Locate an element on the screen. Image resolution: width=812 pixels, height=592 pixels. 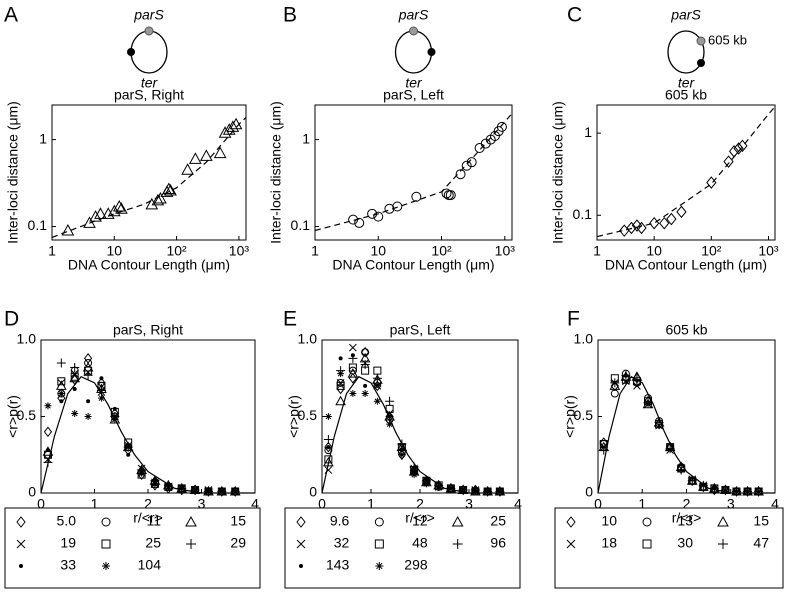
x-tick-label: 10³ is located at coordinates (768, 251).